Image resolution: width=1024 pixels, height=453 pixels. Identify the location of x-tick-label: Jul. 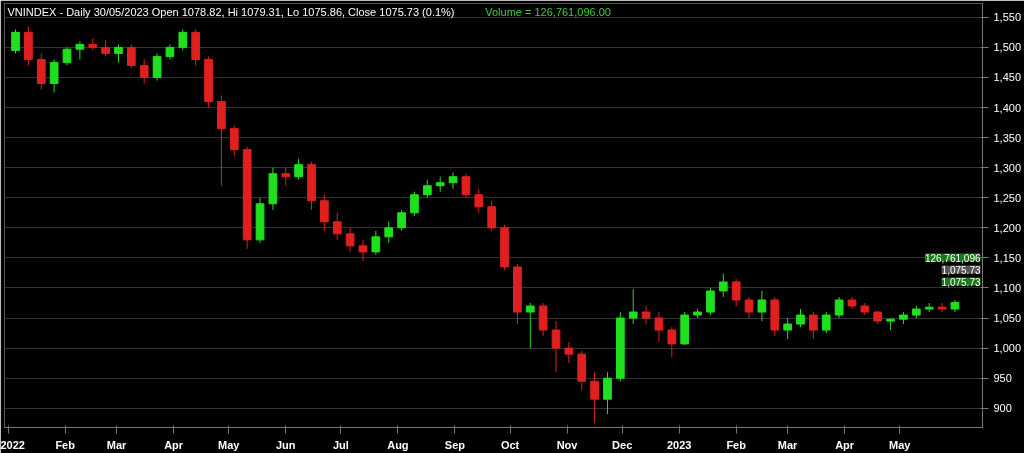
(340, 444).